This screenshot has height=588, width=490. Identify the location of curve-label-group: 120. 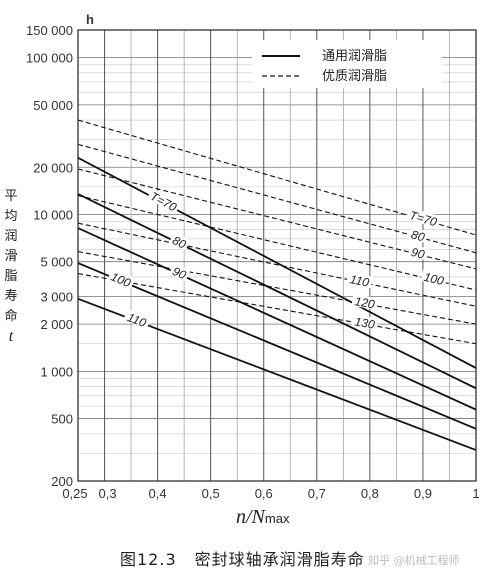
(365, 302).